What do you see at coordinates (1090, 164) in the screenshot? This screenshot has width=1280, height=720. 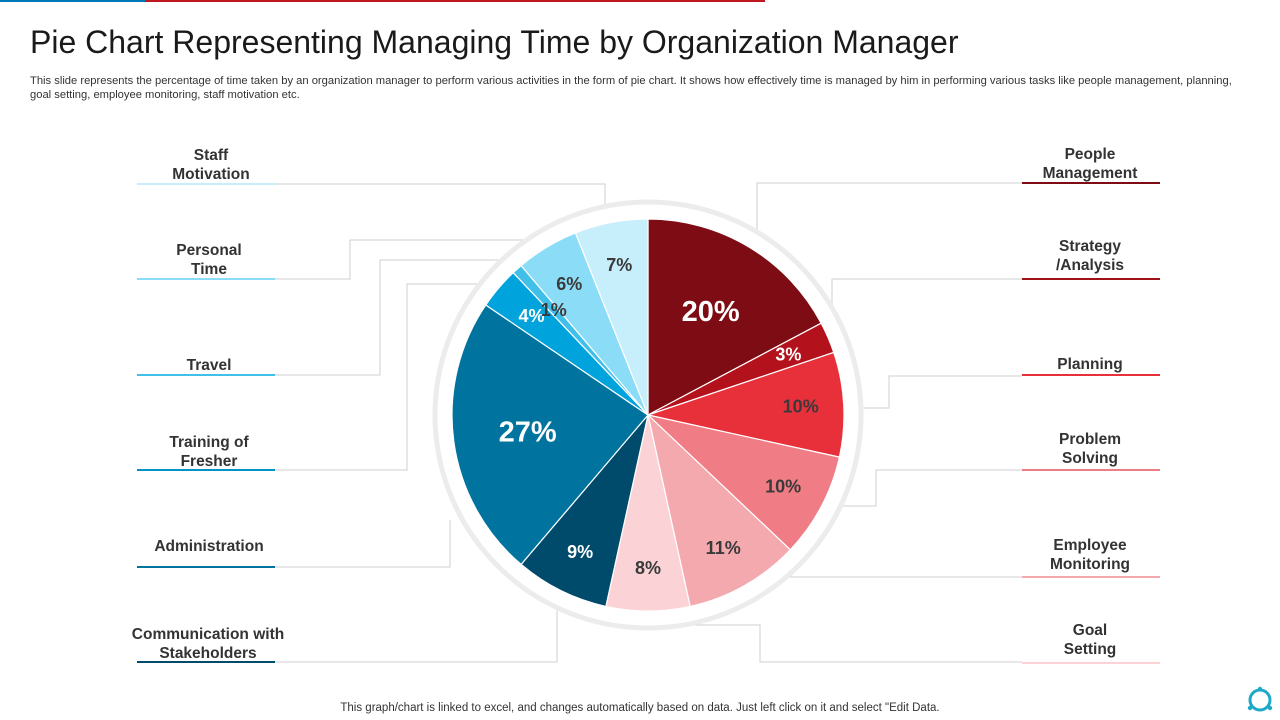 I see `label-people-management: People Management` at bounding box center [1090, 164].